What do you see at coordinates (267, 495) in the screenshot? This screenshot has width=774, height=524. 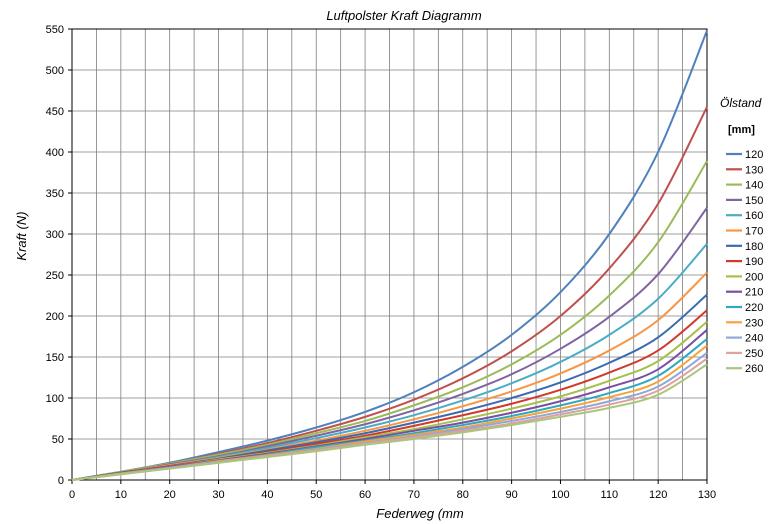 I see `x-tick-label: 40` at bounding box center [267, 495].